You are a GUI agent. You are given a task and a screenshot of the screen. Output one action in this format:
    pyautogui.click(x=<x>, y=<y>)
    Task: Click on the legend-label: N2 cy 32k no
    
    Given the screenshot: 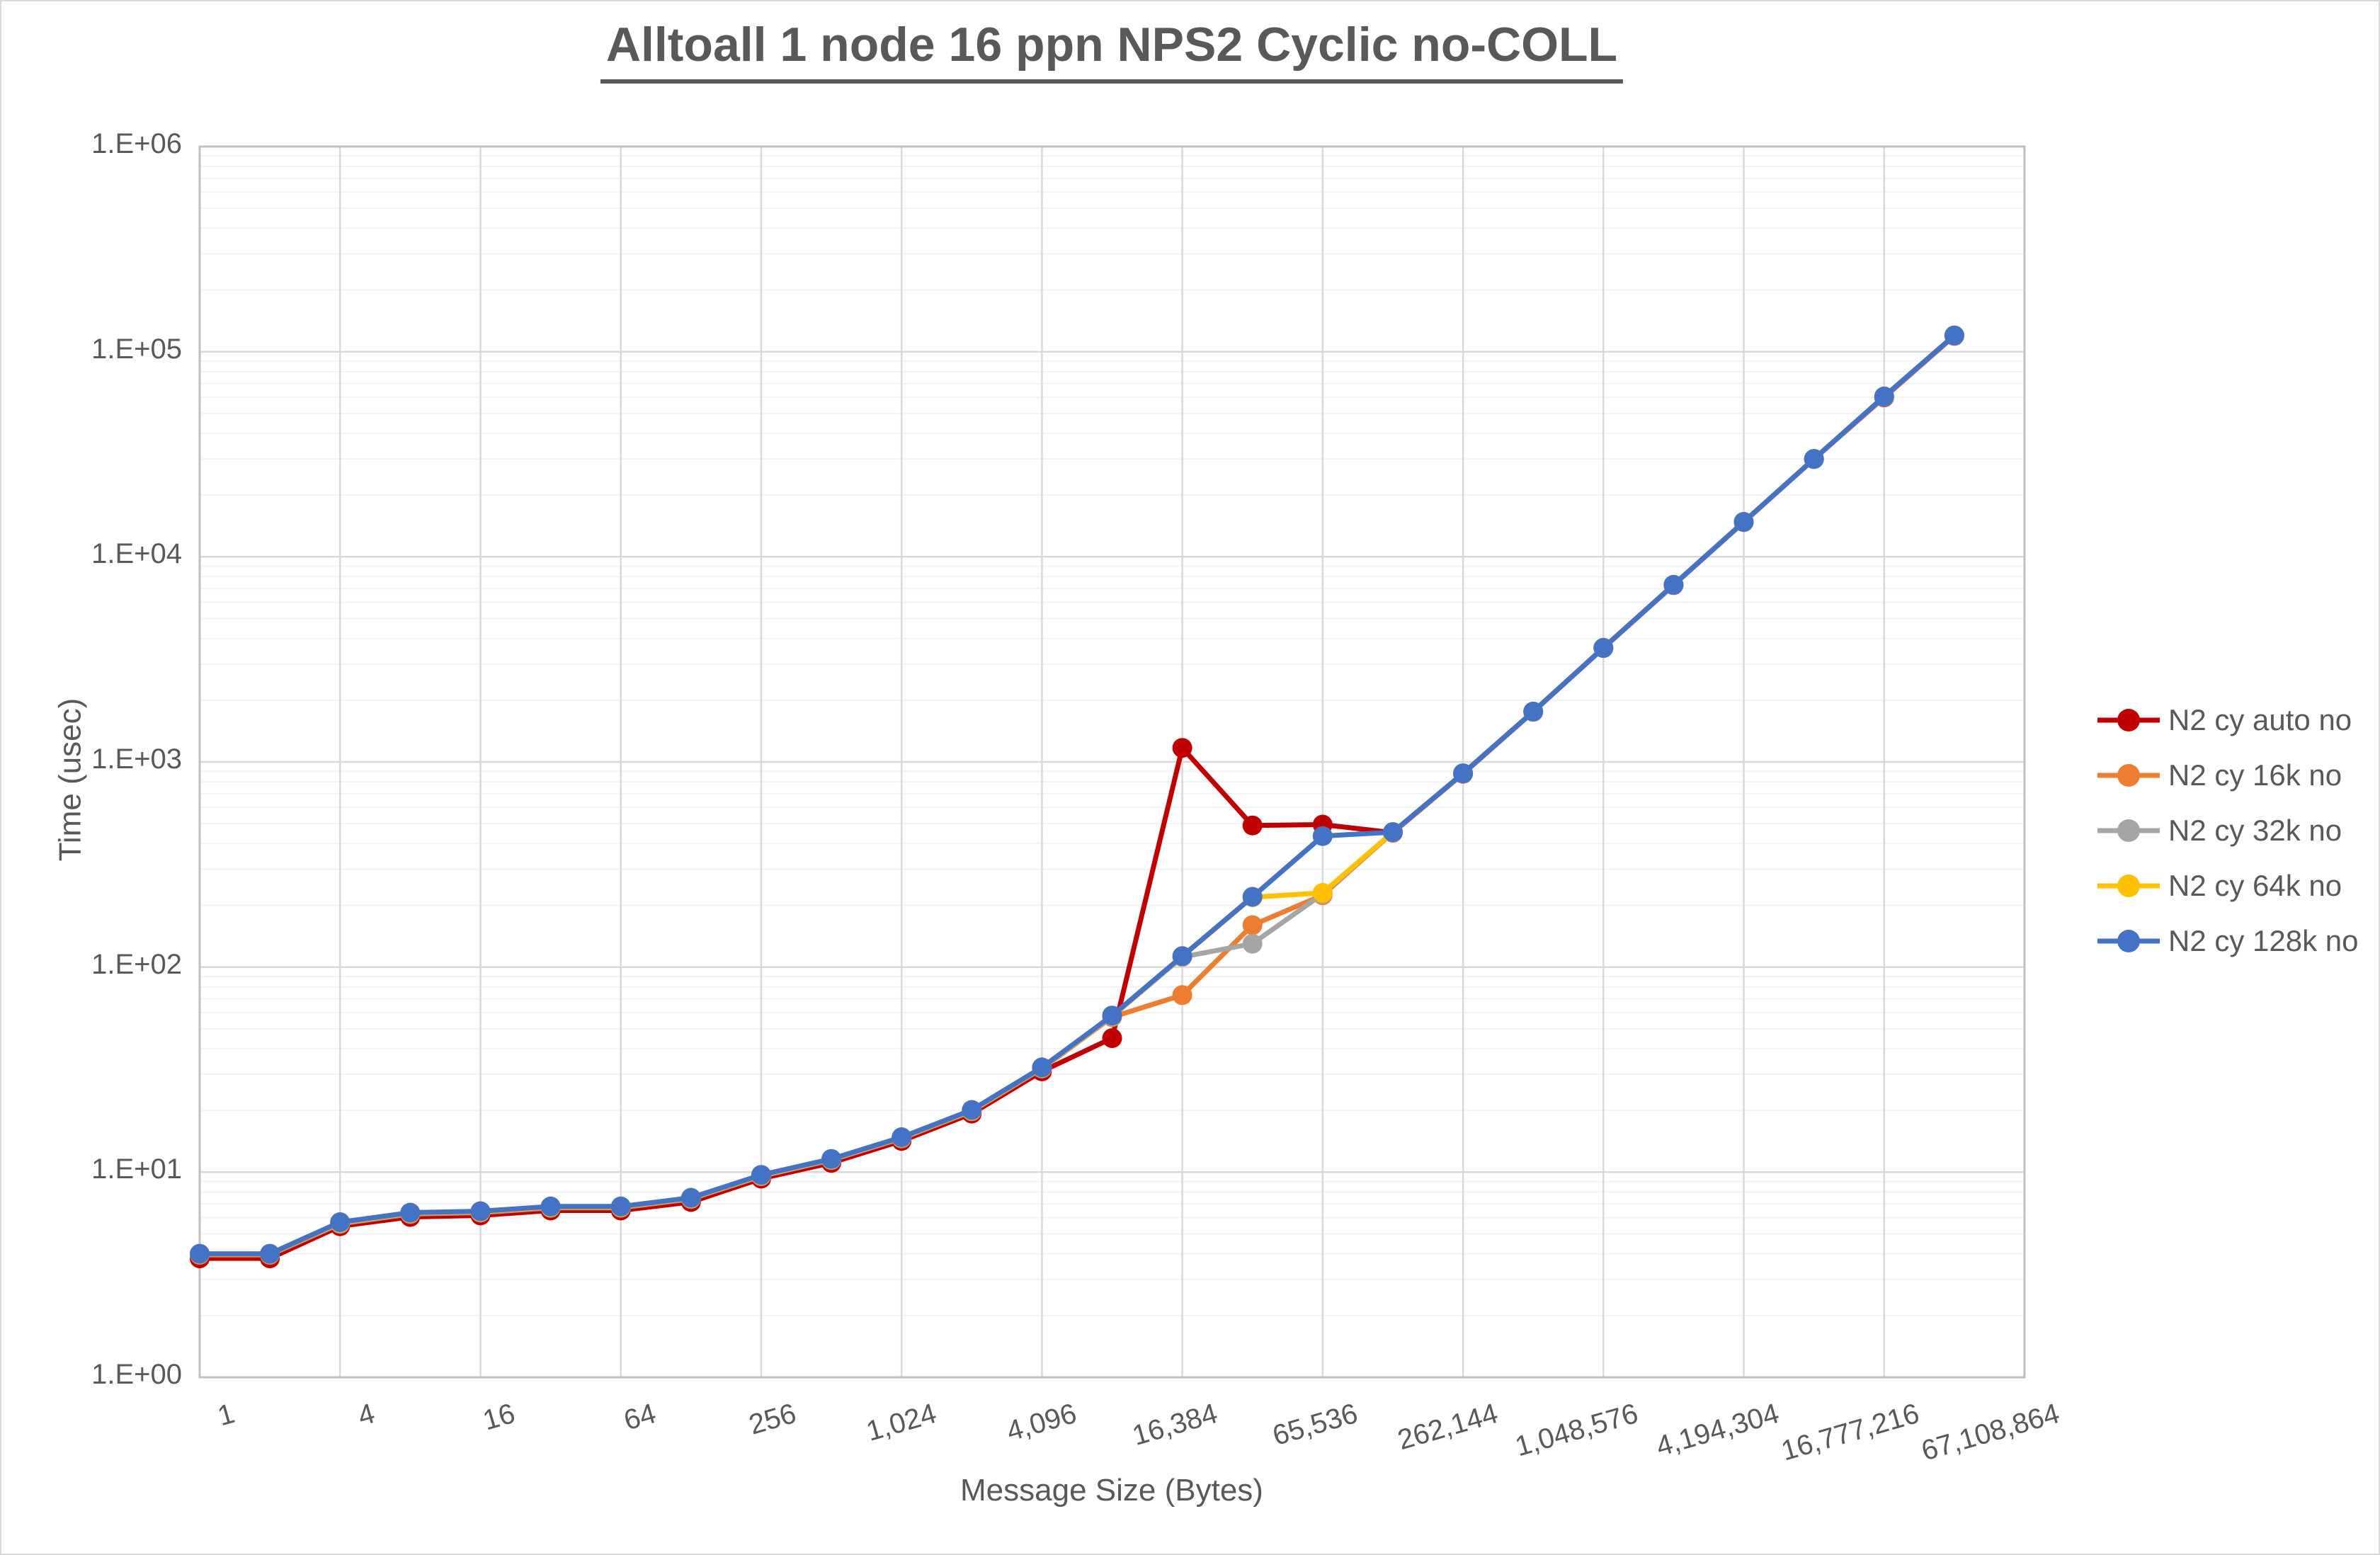 What is the action you would take?
    pyautogui.click(x=2255, y=830)
    